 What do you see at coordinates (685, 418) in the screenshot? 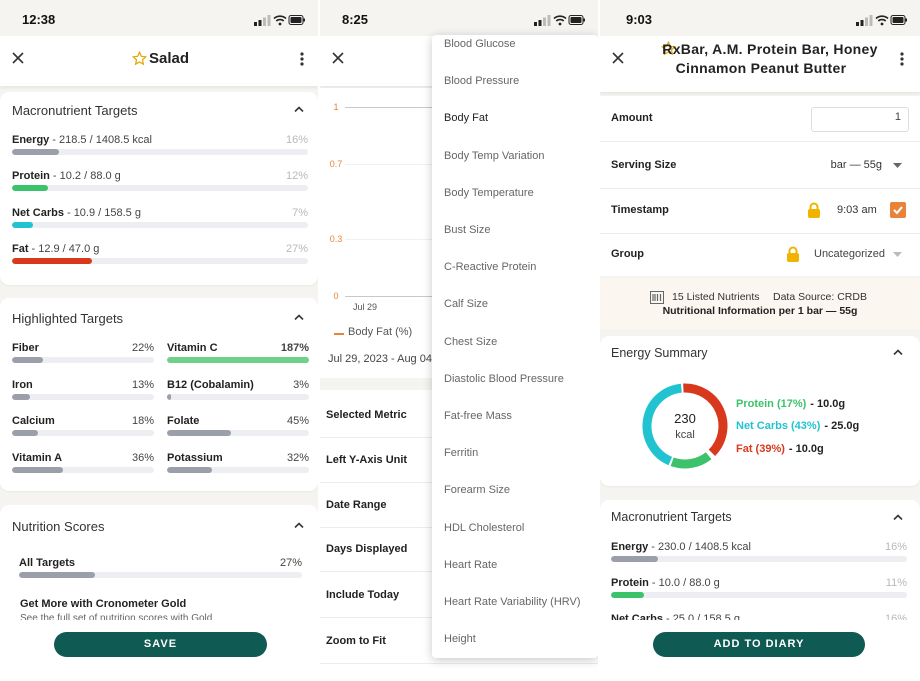
I see `donut-total: 230` at bounding box center [685, 418].